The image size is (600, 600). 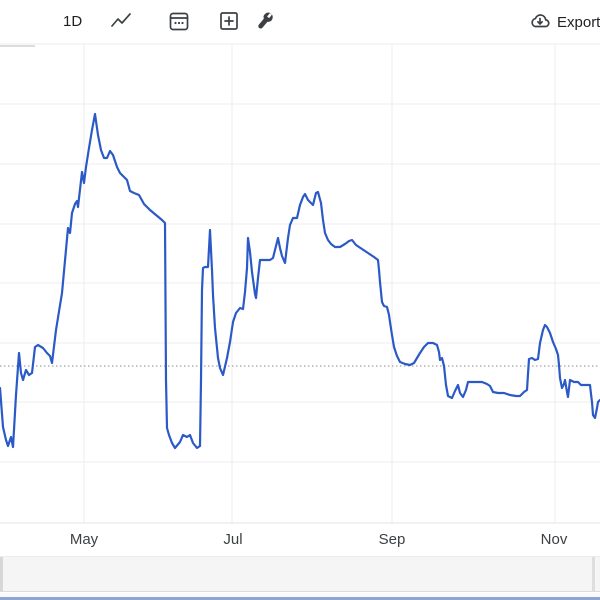 What do you see at coordinates (392, 539) in the screenshot?
I see `x-tick-label-sep: Sep` at bounding box center [392, 539].